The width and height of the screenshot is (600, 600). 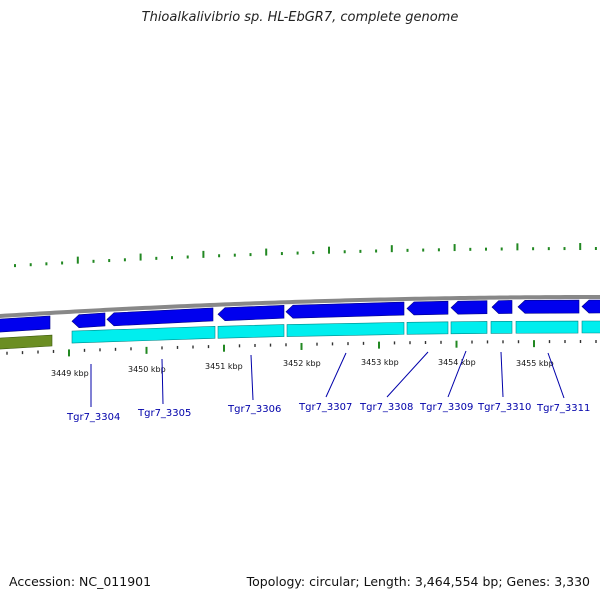 What do you see at coordinates (254, 409) in the screenshot?
I see `gene-label-tgr7-3306: Tgr7_3306` at bounding box center [254, 409].